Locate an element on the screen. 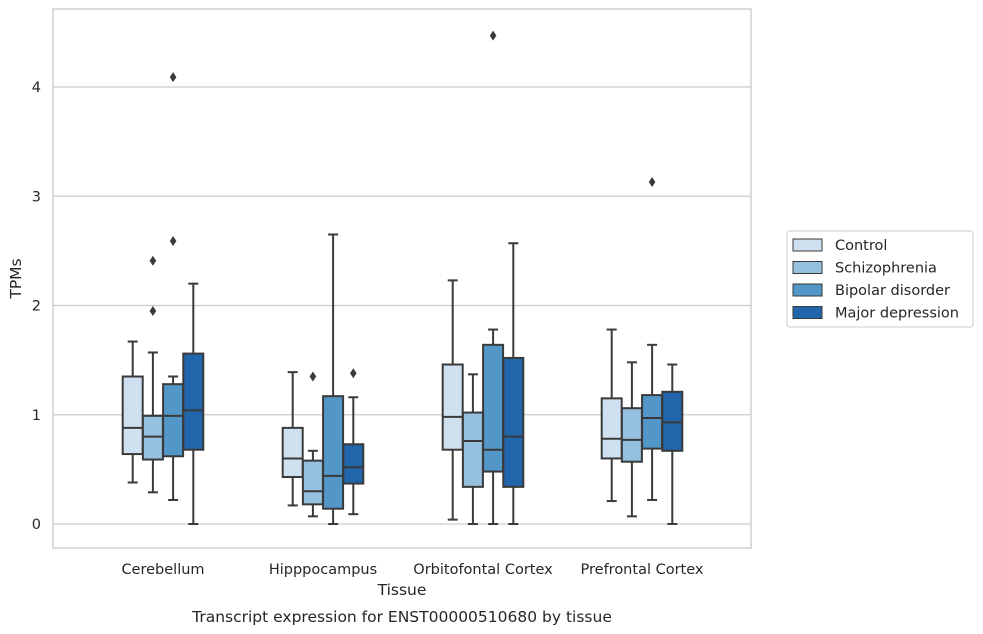 The image size is (983, 634). legend-item: Bipolar disorder is located at coordinates (871, 291).